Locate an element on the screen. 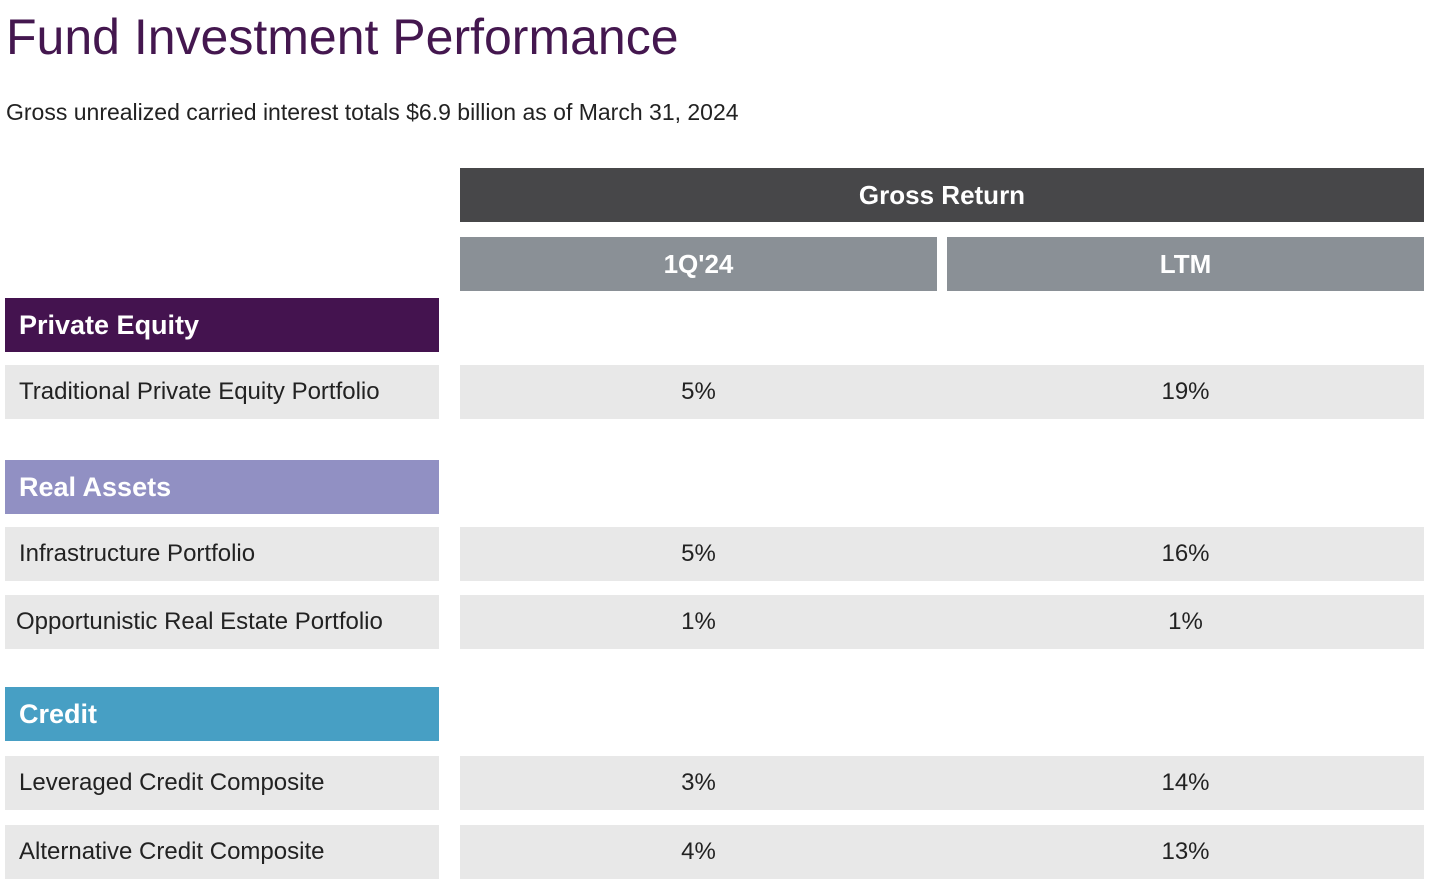 Image resolution: width=1440 pixels, height=890 pixels. value-ltm: 14% is located at coordinates (1185, 782).